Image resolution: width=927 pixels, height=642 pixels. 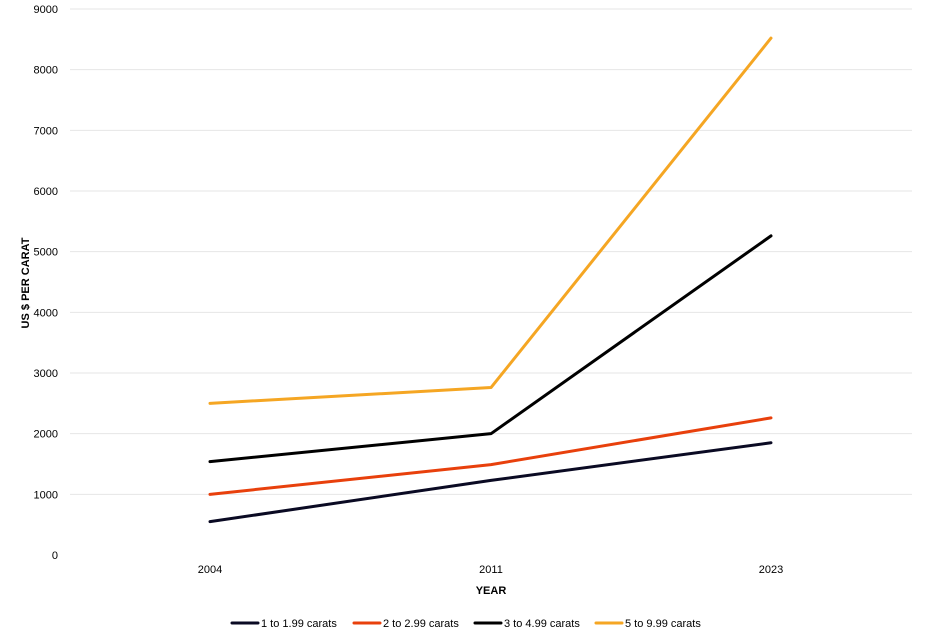 I want to click on y-axis-title: US $ PER CARAT, so click(x=26, y=282).